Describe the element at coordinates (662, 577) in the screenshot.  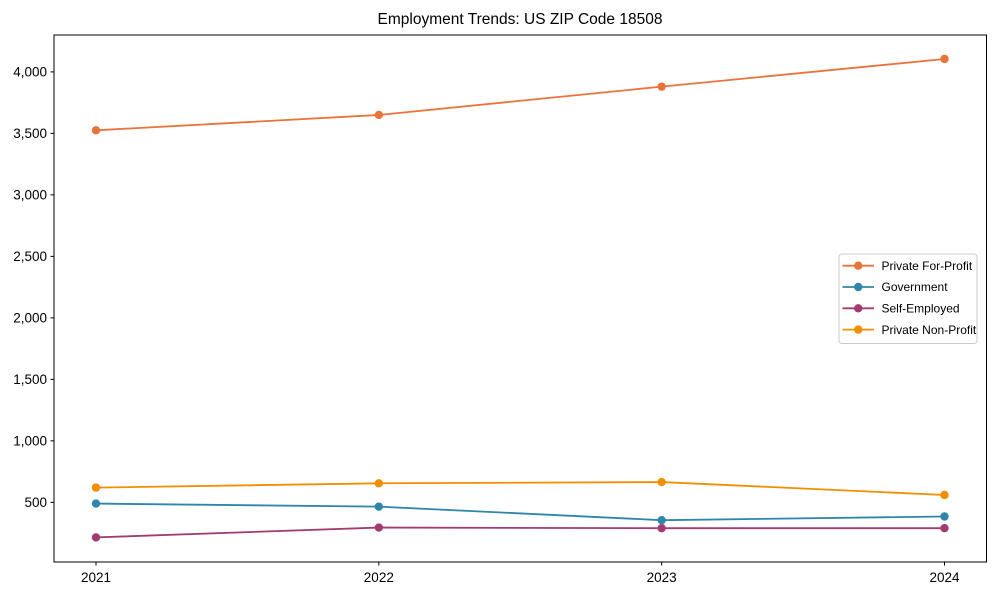
I see `x-tick-label: 2023` at that location.